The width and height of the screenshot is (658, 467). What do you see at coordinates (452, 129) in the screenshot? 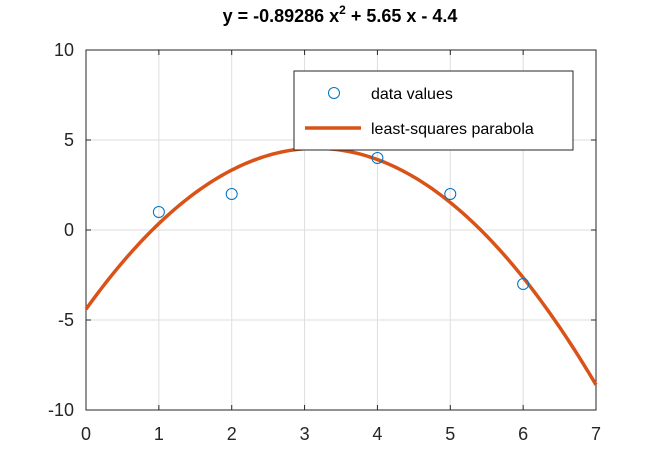
I see `legend-label-least-squares-parabola: least-squares parabola` at bounding box center [452, 129].